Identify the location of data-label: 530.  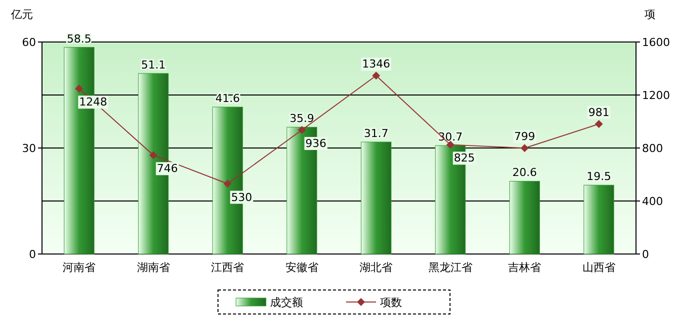
(241, 197).